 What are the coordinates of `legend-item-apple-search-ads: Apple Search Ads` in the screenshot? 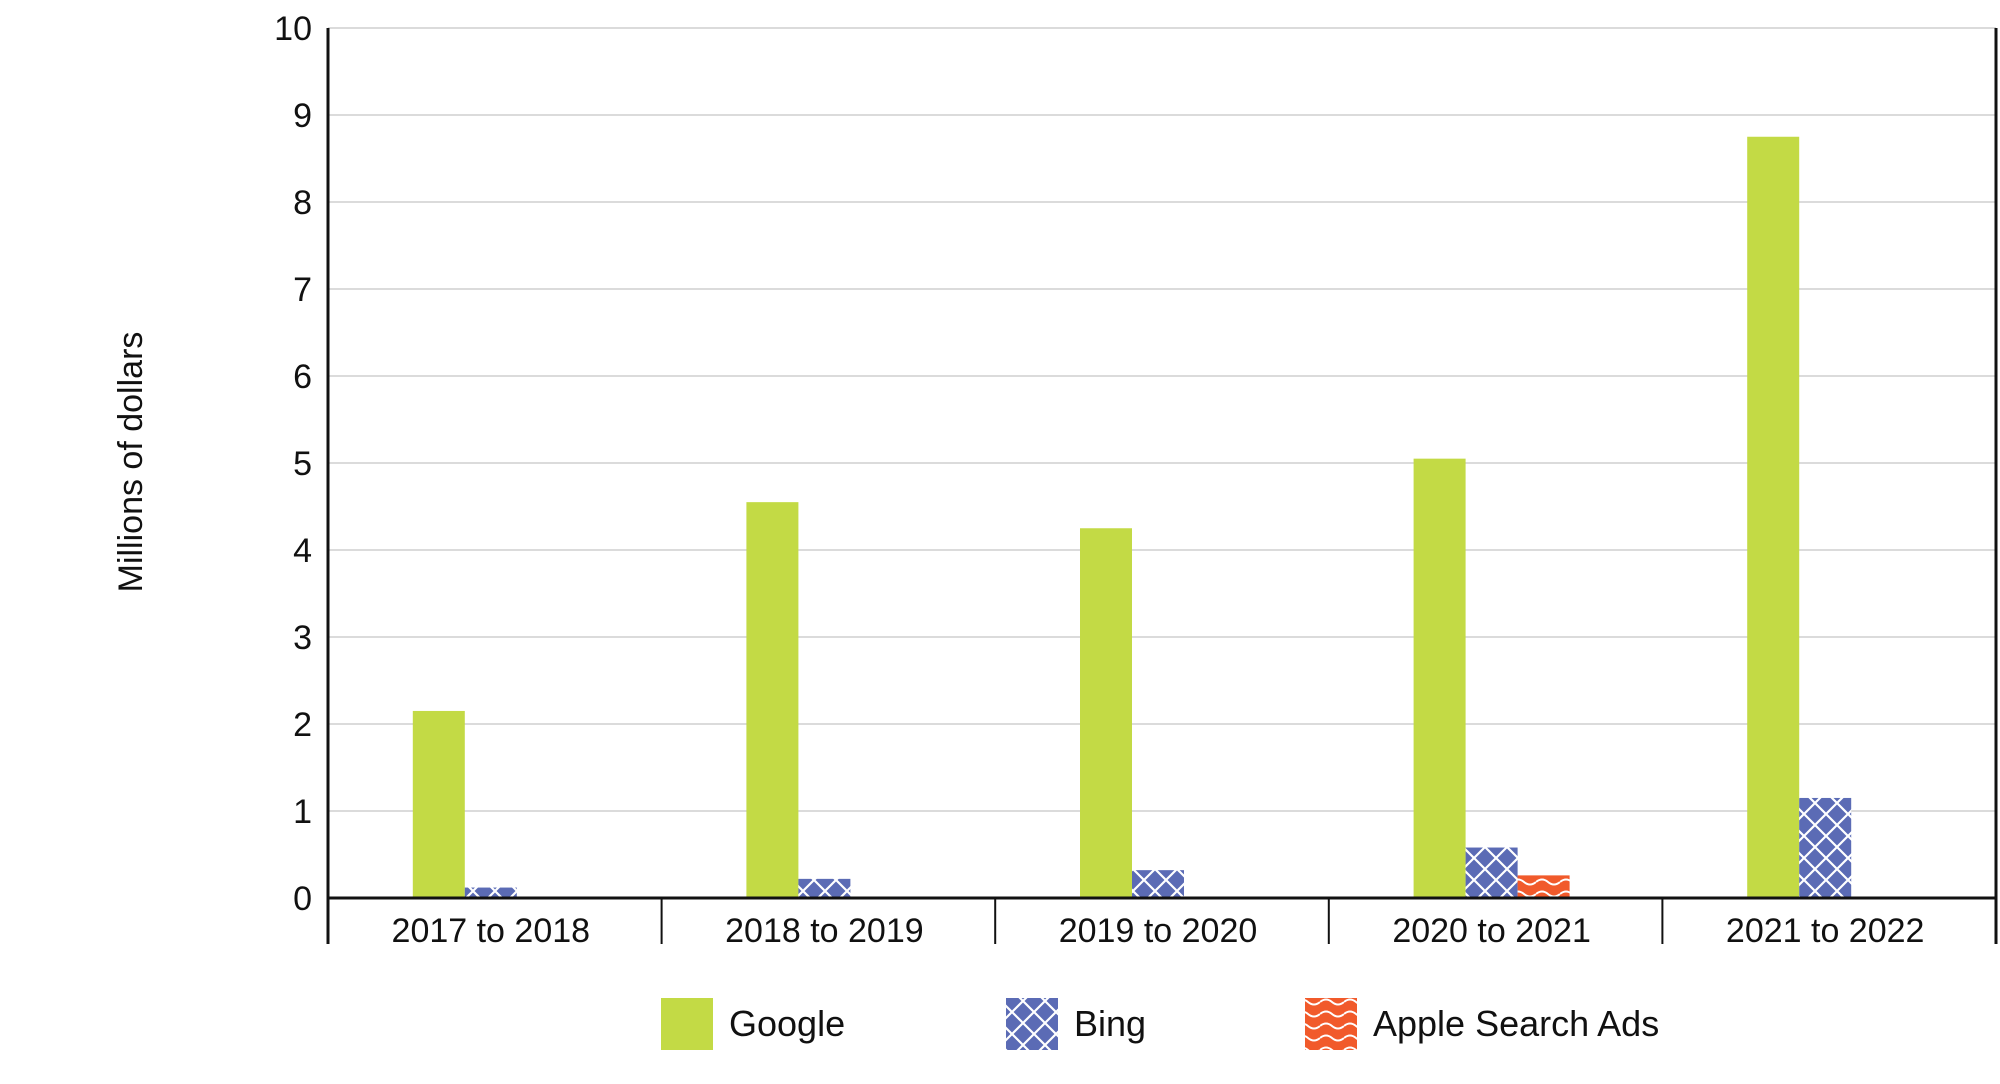 It's located at (1482, 1024).